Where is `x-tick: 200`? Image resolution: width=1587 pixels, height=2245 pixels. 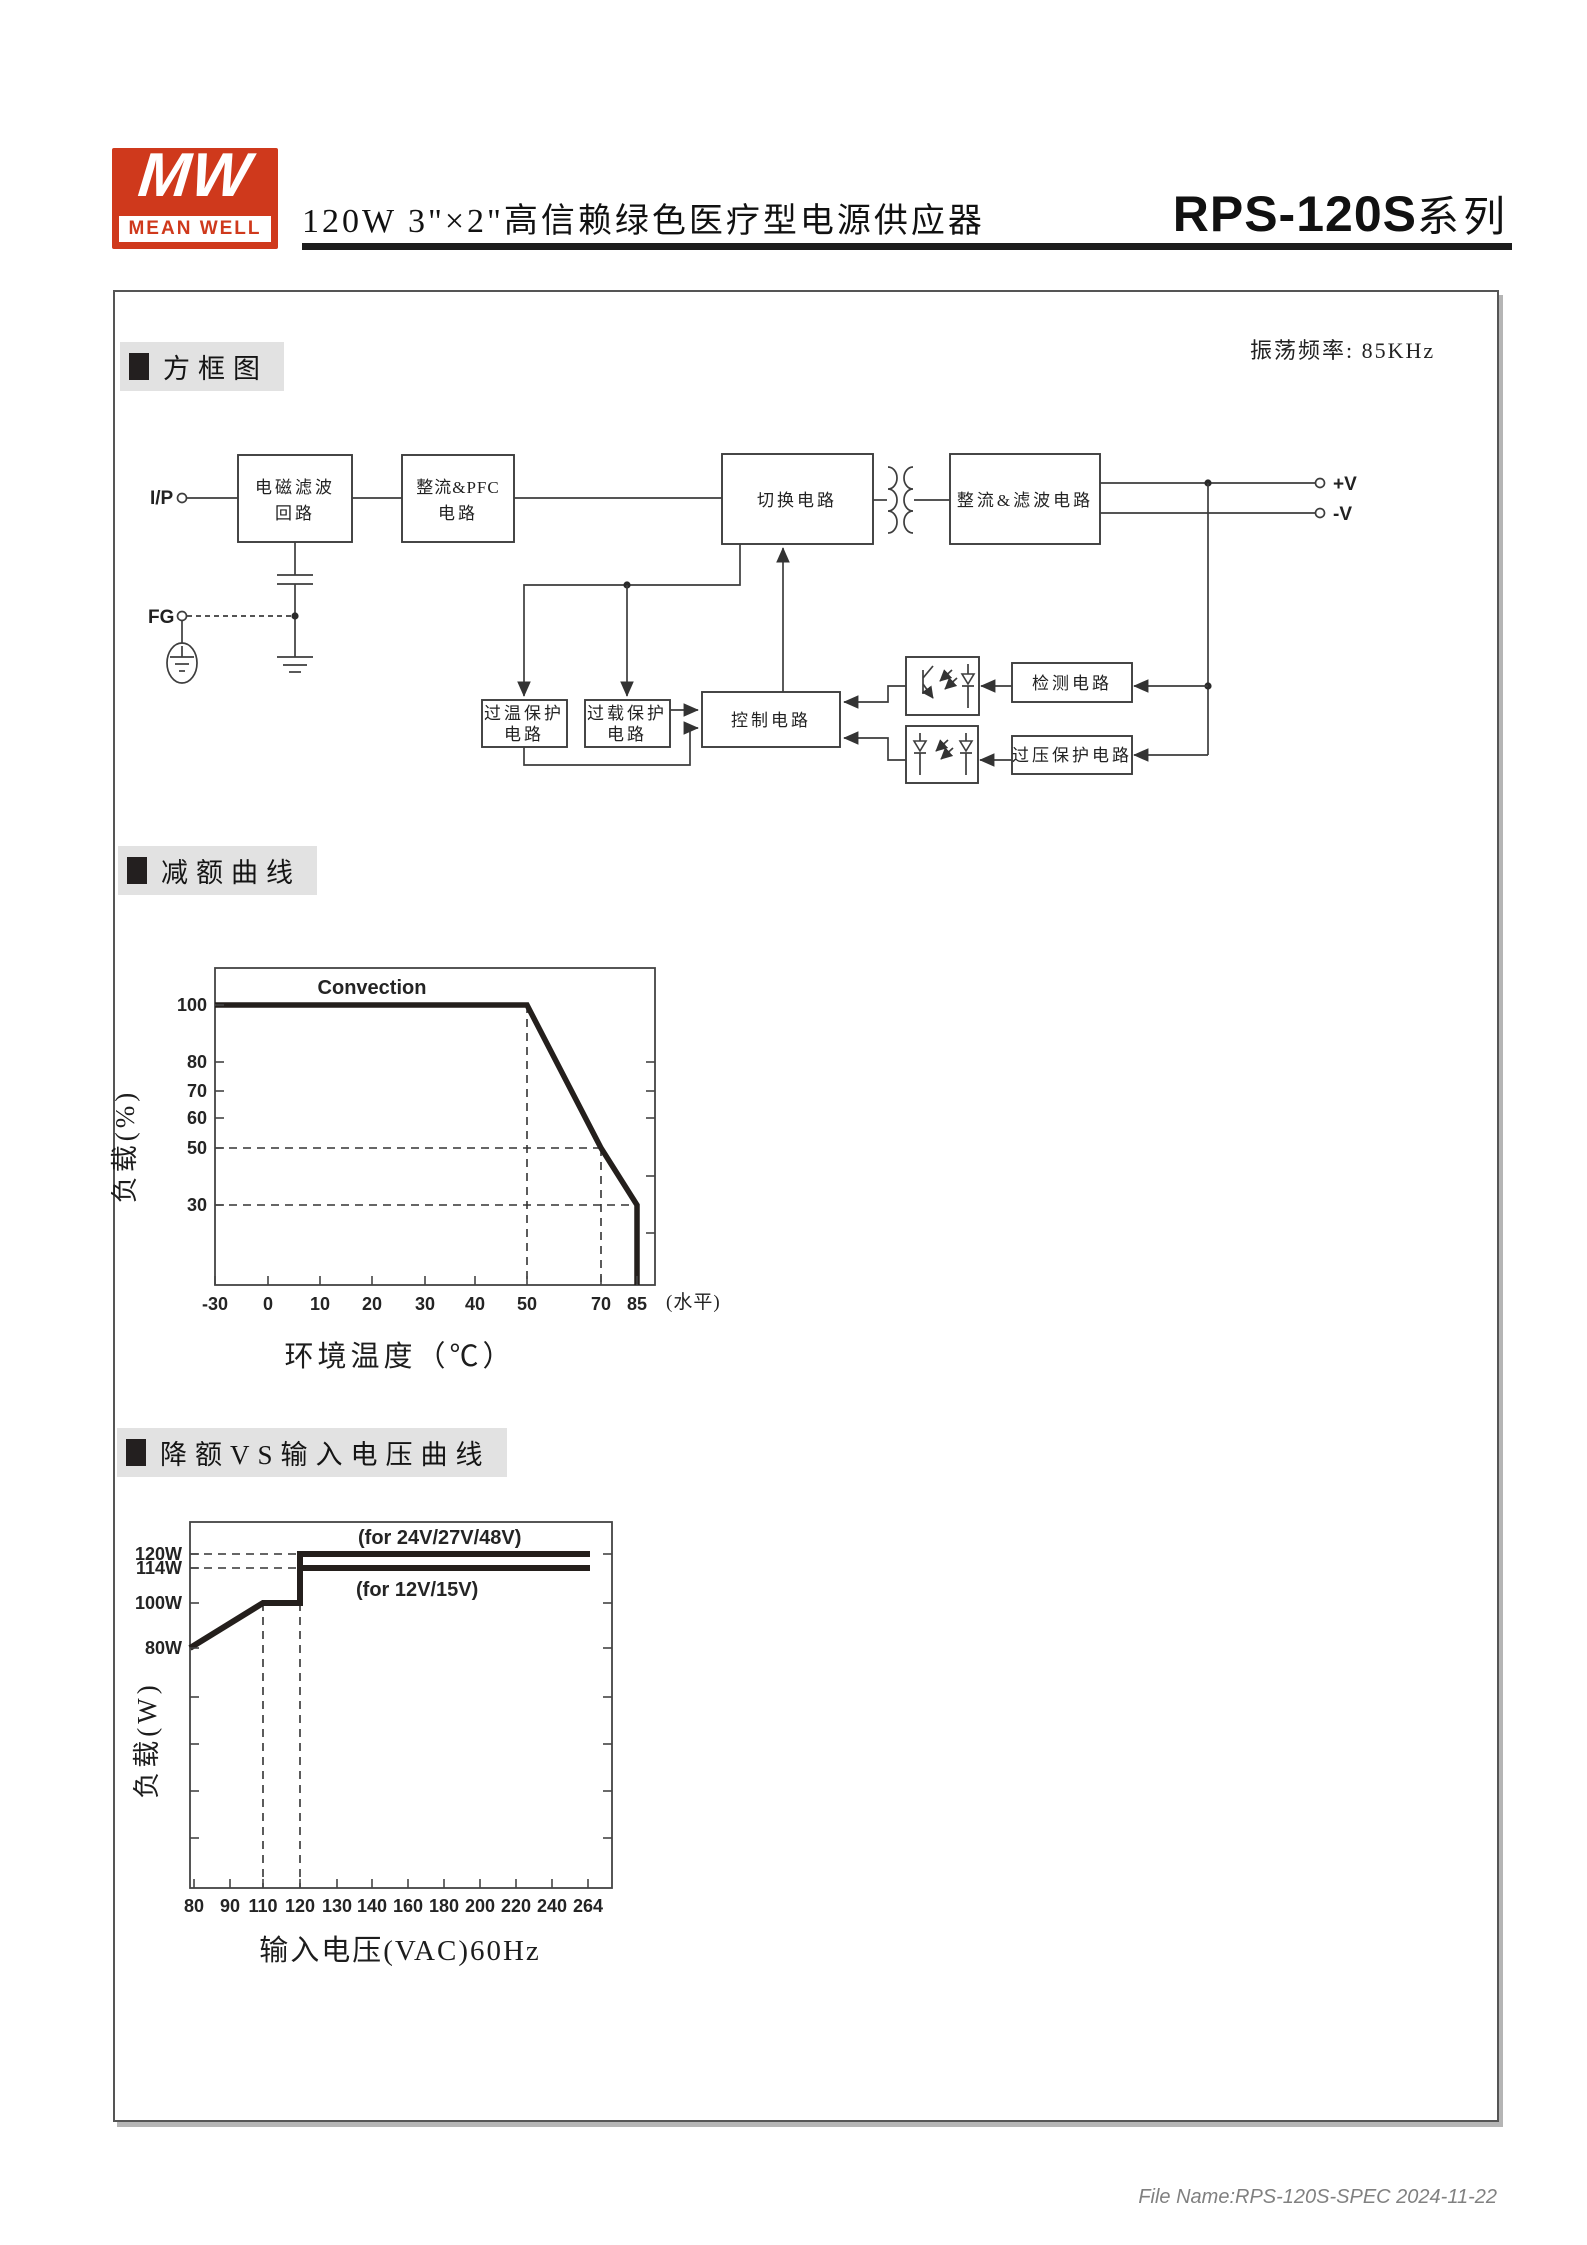
x-tick: 200 is located at coordinates (480, 1906).